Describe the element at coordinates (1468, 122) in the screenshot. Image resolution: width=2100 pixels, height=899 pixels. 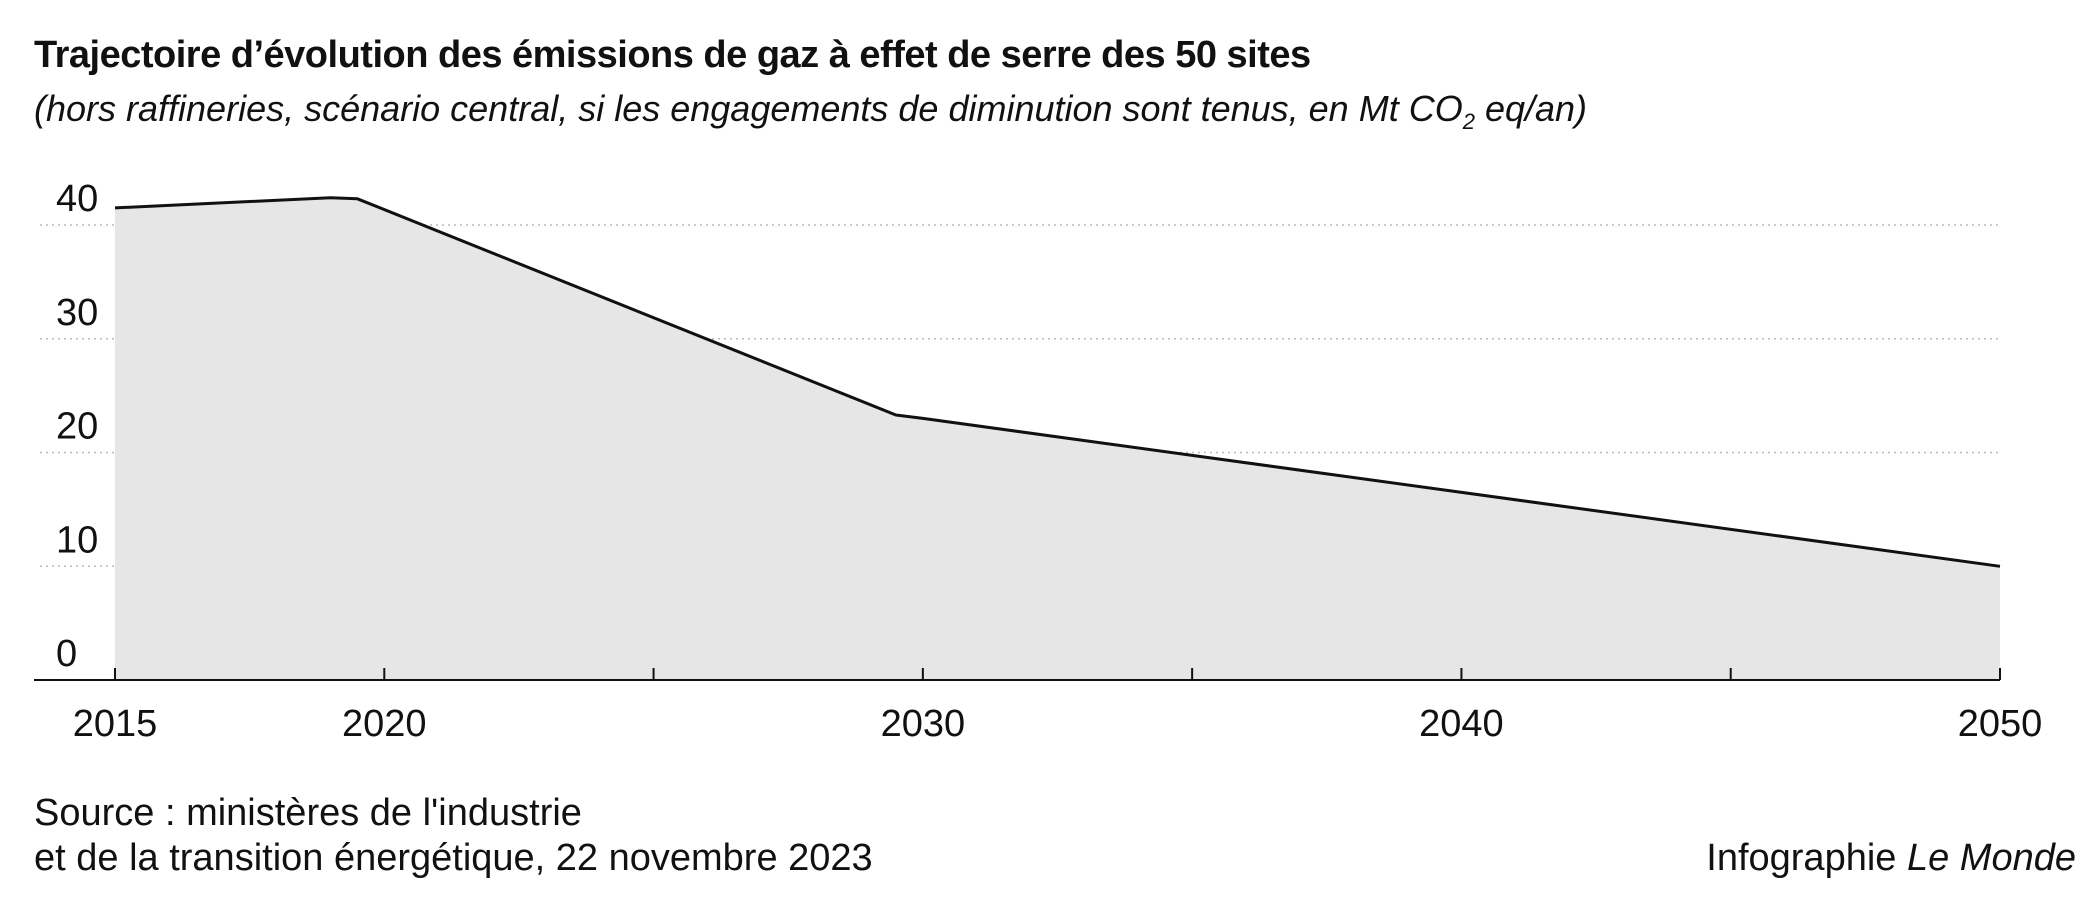
I see `subtitle-subscript: 2` at that location.